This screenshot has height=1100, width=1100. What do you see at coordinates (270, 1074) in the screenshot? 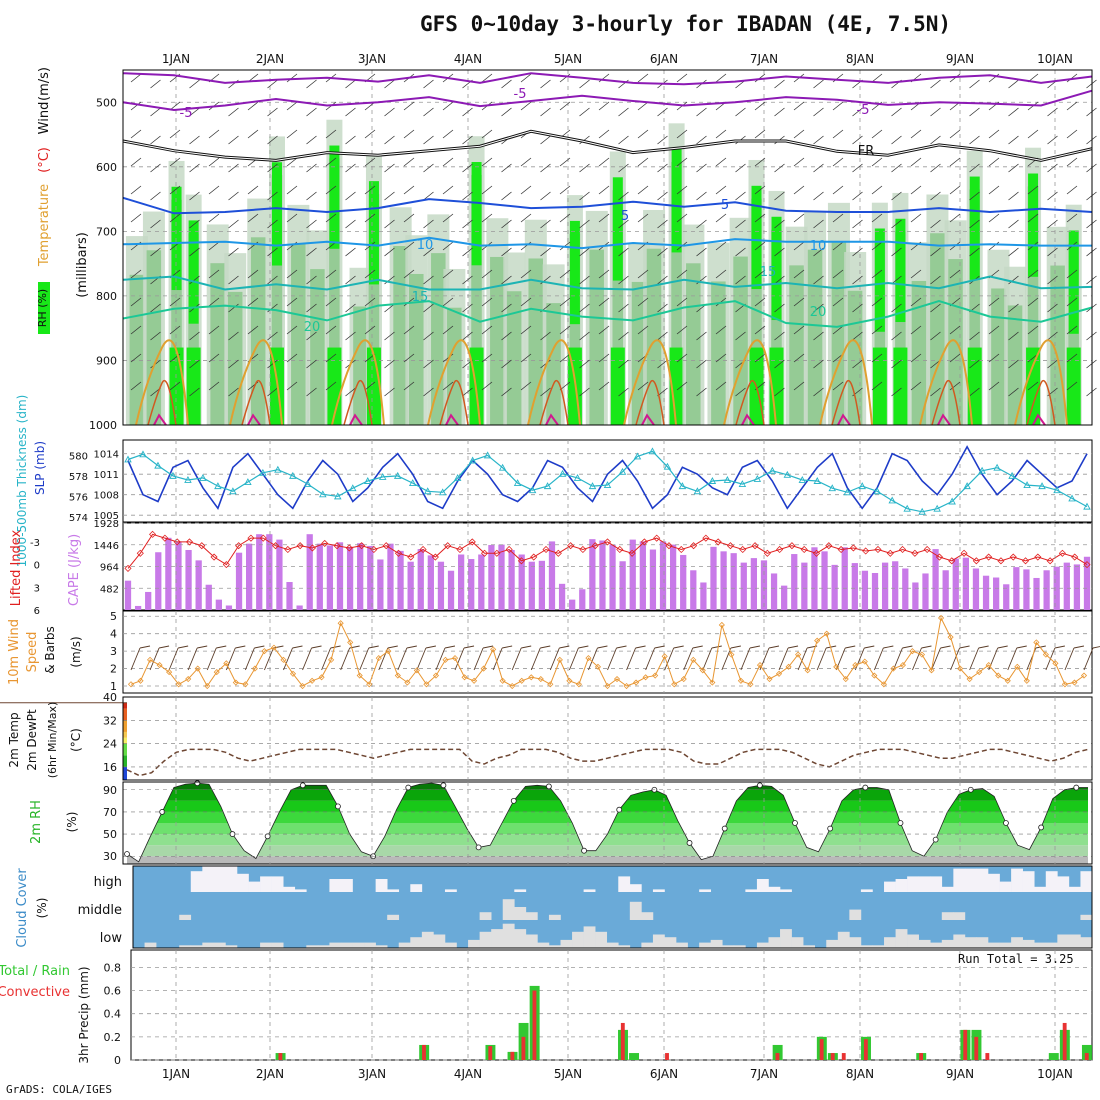
I see `x-tick-label-bottom: 2JAN` at bounding box center [270, 1074].